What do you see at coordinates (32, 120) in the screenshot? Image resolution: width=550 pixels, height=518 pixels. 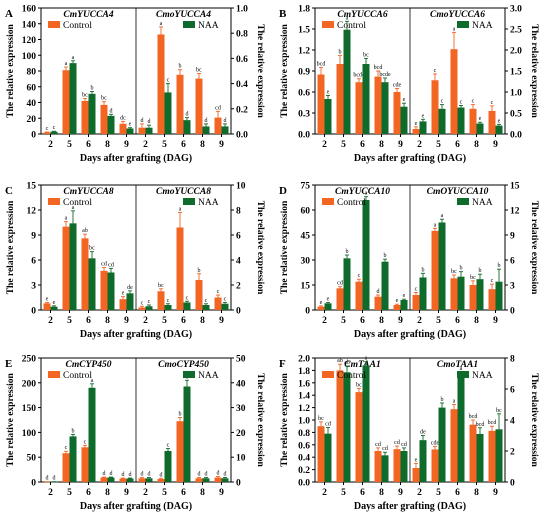 I see `ytick-label-left: 20` at bounding box center [32, 120].